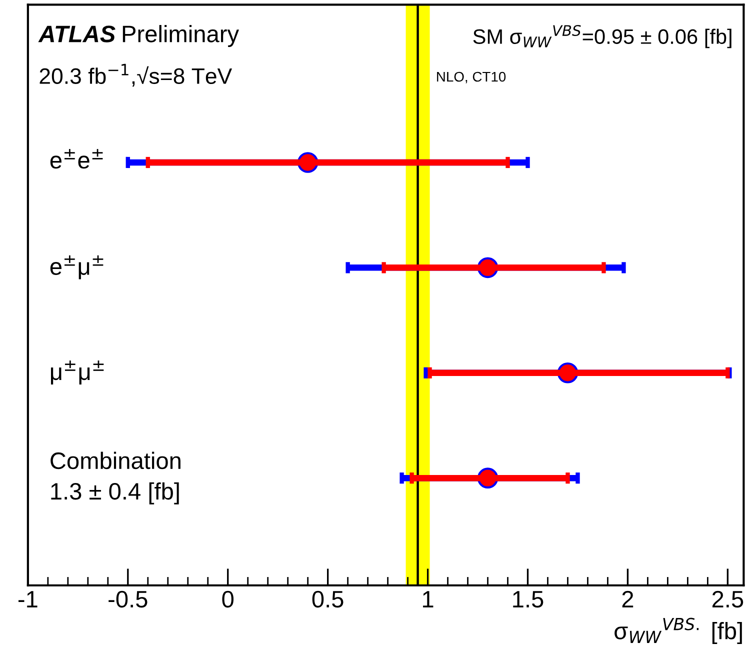  What do you see at coordinates (77, 267) in the screenshot?
I see `y-tick-label: e$^{±}$μ$^{±}$` at bounding box center [77, 267].